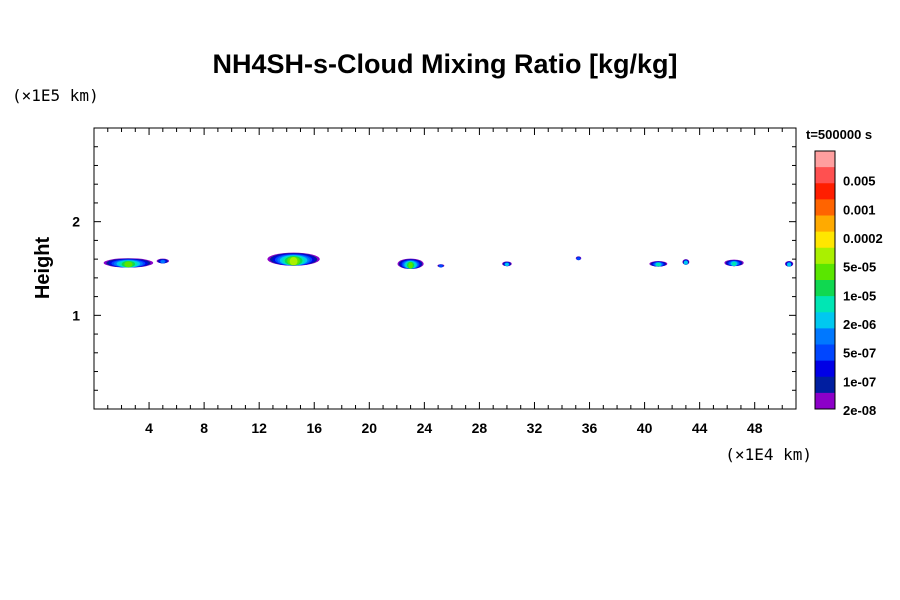  What do you see at coordinates (204, 428) in the screenshot?
I see `x-tick-label: 8` at bounding box center [204, 428].